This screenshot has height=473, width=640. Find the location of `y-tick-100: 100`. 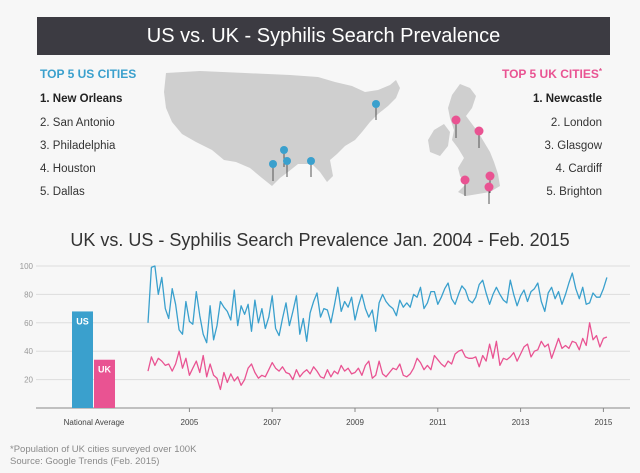

y-tick-100: 100 is located at coordinates (27, 266).